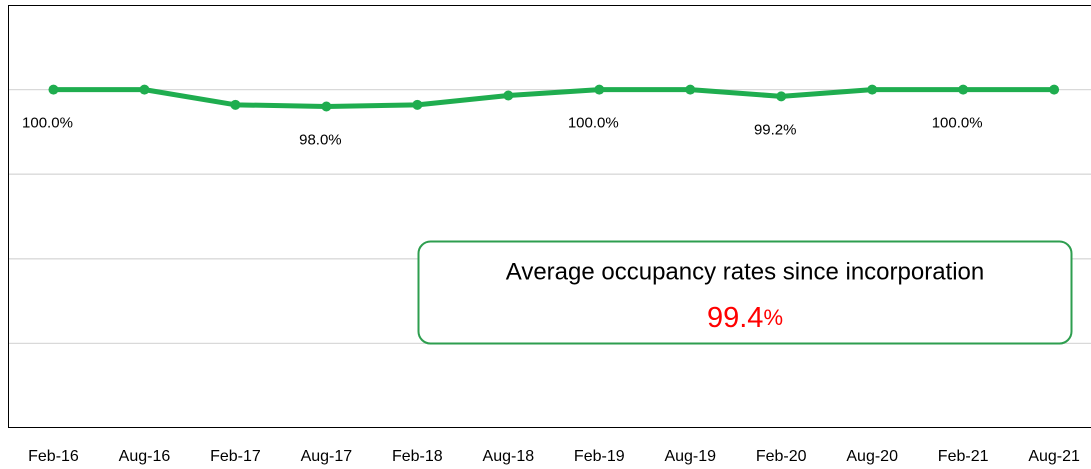  I want to click on x-tick-label: Feb-19, so click(599, 456).